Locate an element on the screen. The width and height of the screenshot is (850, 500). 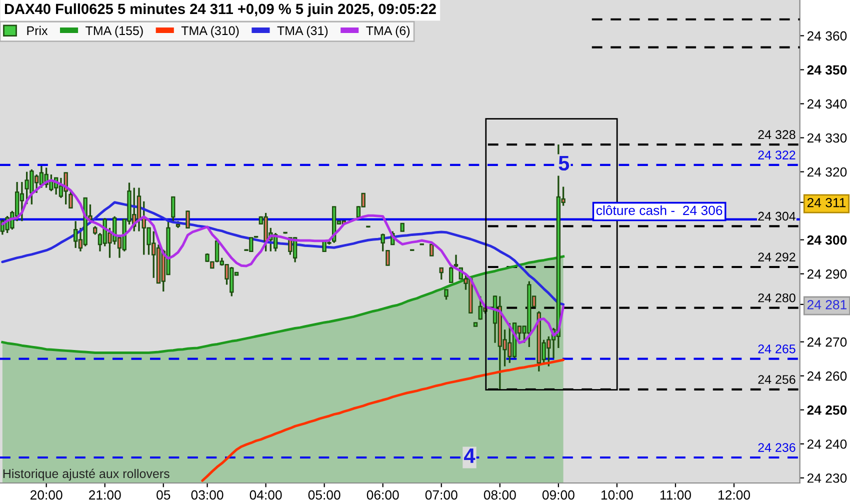
y-tick-label: 24 270 is located at coordinates (827, 342).